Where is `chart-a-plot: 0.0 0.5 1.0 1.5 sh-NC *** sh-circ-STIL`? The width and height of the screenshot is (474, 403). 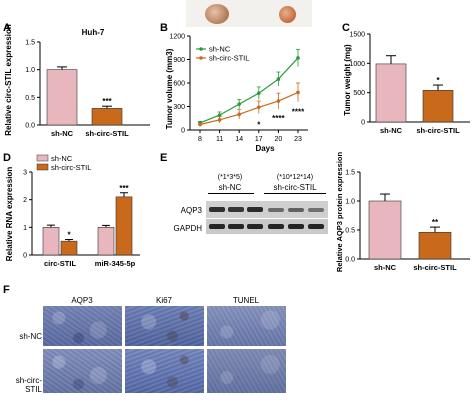
chart-a-plot: 0.0 0.5 1.0 1.5 sh-NC *** sh-circ-STIL is located at coordinates (87, 89).